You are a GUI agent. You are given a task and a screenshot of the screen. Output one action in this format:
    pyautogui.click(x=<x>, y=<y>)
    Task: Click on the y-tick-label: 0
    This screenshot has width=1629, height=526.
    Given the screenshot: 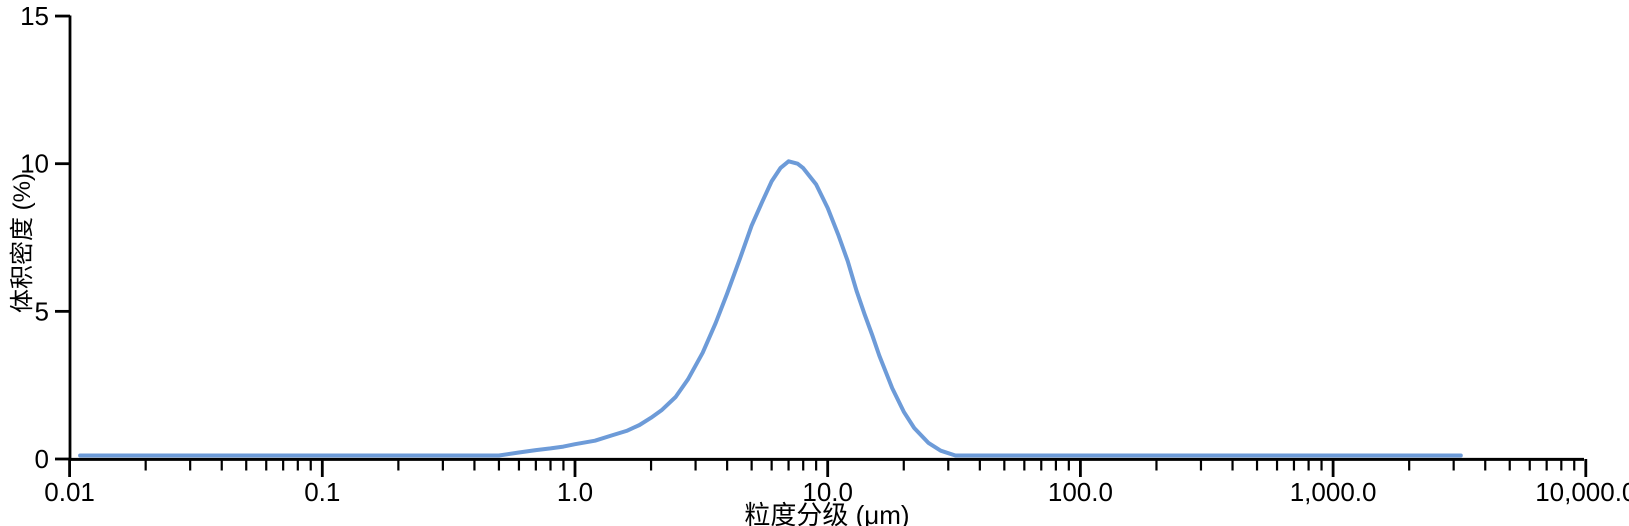 What is the action you would take?
    pyautogui.click(x=42, y=459)
    